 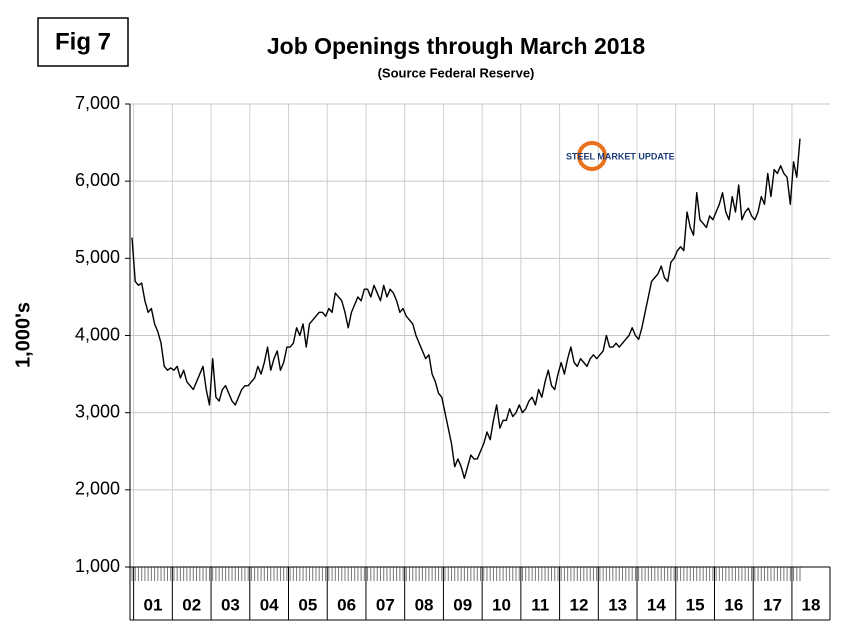 I want to click on x-tick-label: 03, so click(x=230, y=604).